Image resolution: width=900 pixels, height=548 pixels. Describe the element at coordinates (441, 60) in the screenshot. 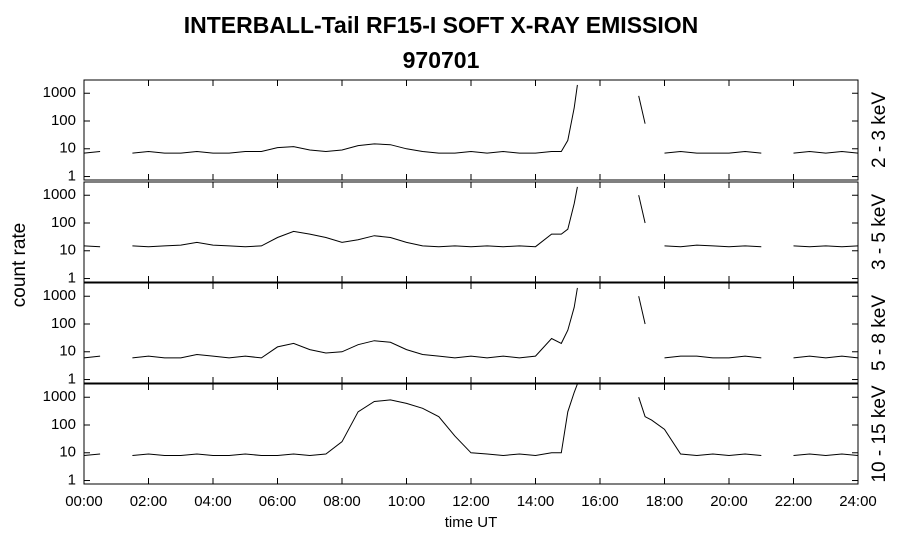

I see `chart-subtitle: 970701` at that location.